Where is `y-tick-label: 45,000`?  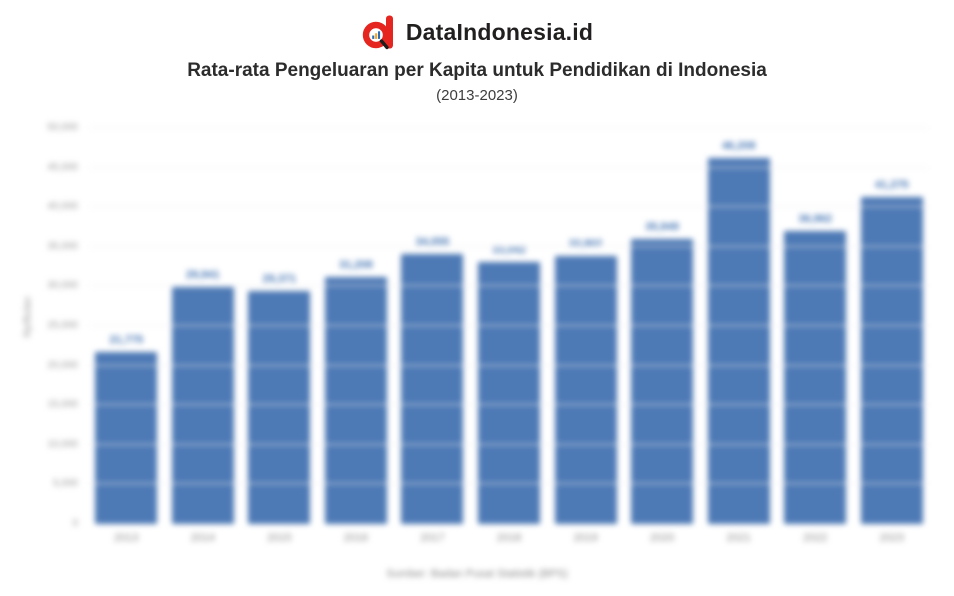
y-tick-label: 45,000 is located at coordinates (62, 167).